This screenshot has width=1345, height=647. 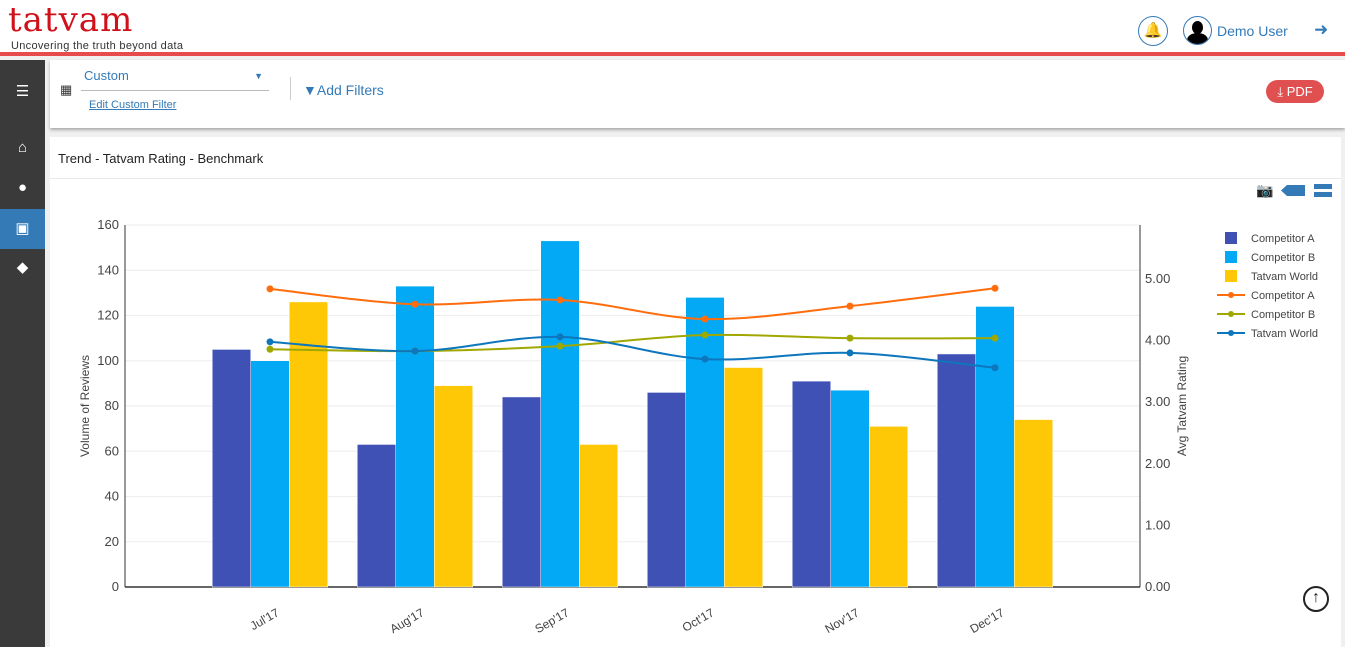 I want to click on tags-icon: ◆, so click(x=22, y=267).